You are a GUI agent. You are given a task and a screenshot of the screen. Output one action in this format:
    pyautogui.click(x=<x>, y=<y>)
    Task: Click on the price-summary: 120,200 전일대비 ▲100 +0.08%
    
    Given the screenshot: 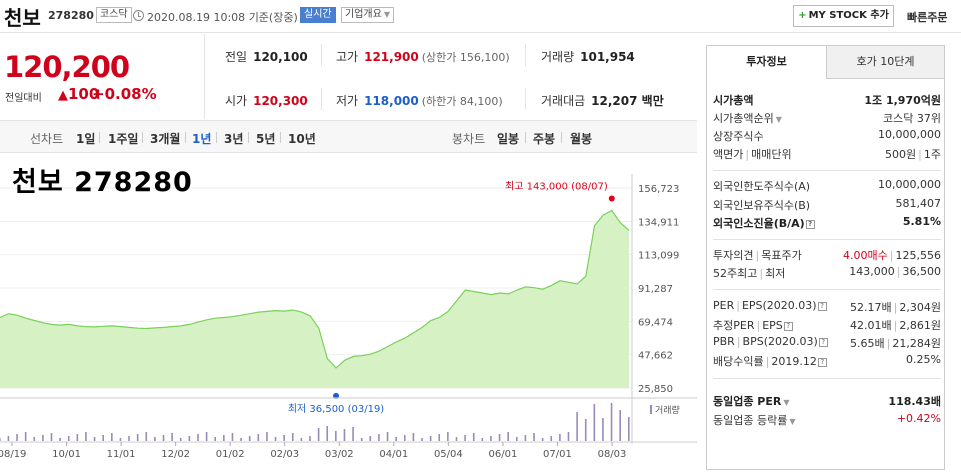 What is the action you would take?
    pyautogui.click(x=102, y=76)
    